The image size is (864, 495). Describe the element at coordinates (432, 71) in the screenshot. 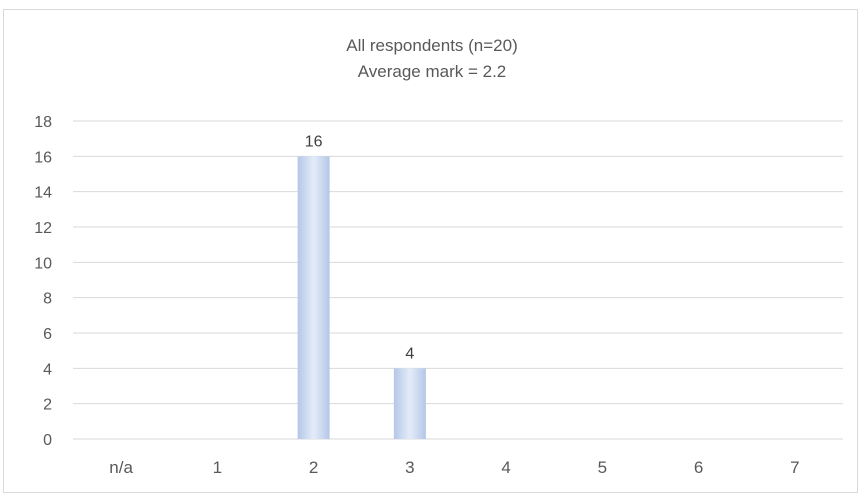

I see `chart-subtitle: Average mark = 2.2` at that location.